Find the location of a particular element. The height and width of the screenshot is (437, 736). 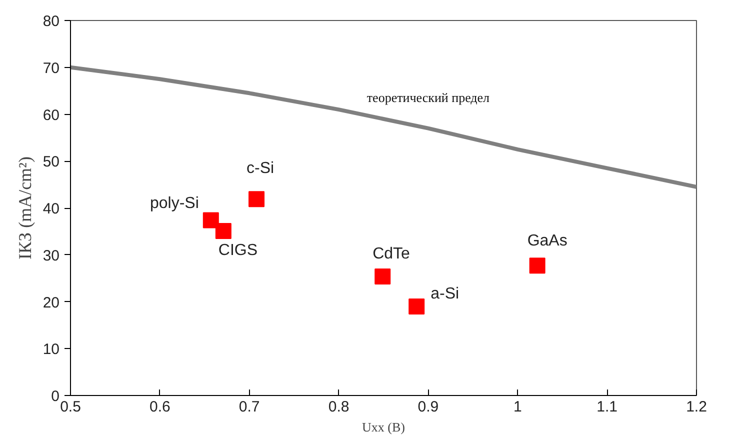

x-tick-label: 0.8 is located at coordinates (339, 407).